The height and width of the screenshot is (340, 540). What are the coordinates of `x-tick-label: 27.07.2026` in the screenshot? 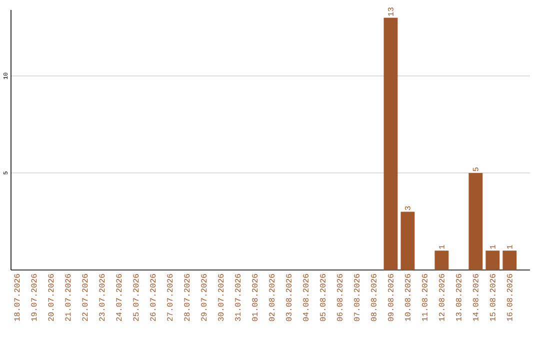 It's located at (170, 297).